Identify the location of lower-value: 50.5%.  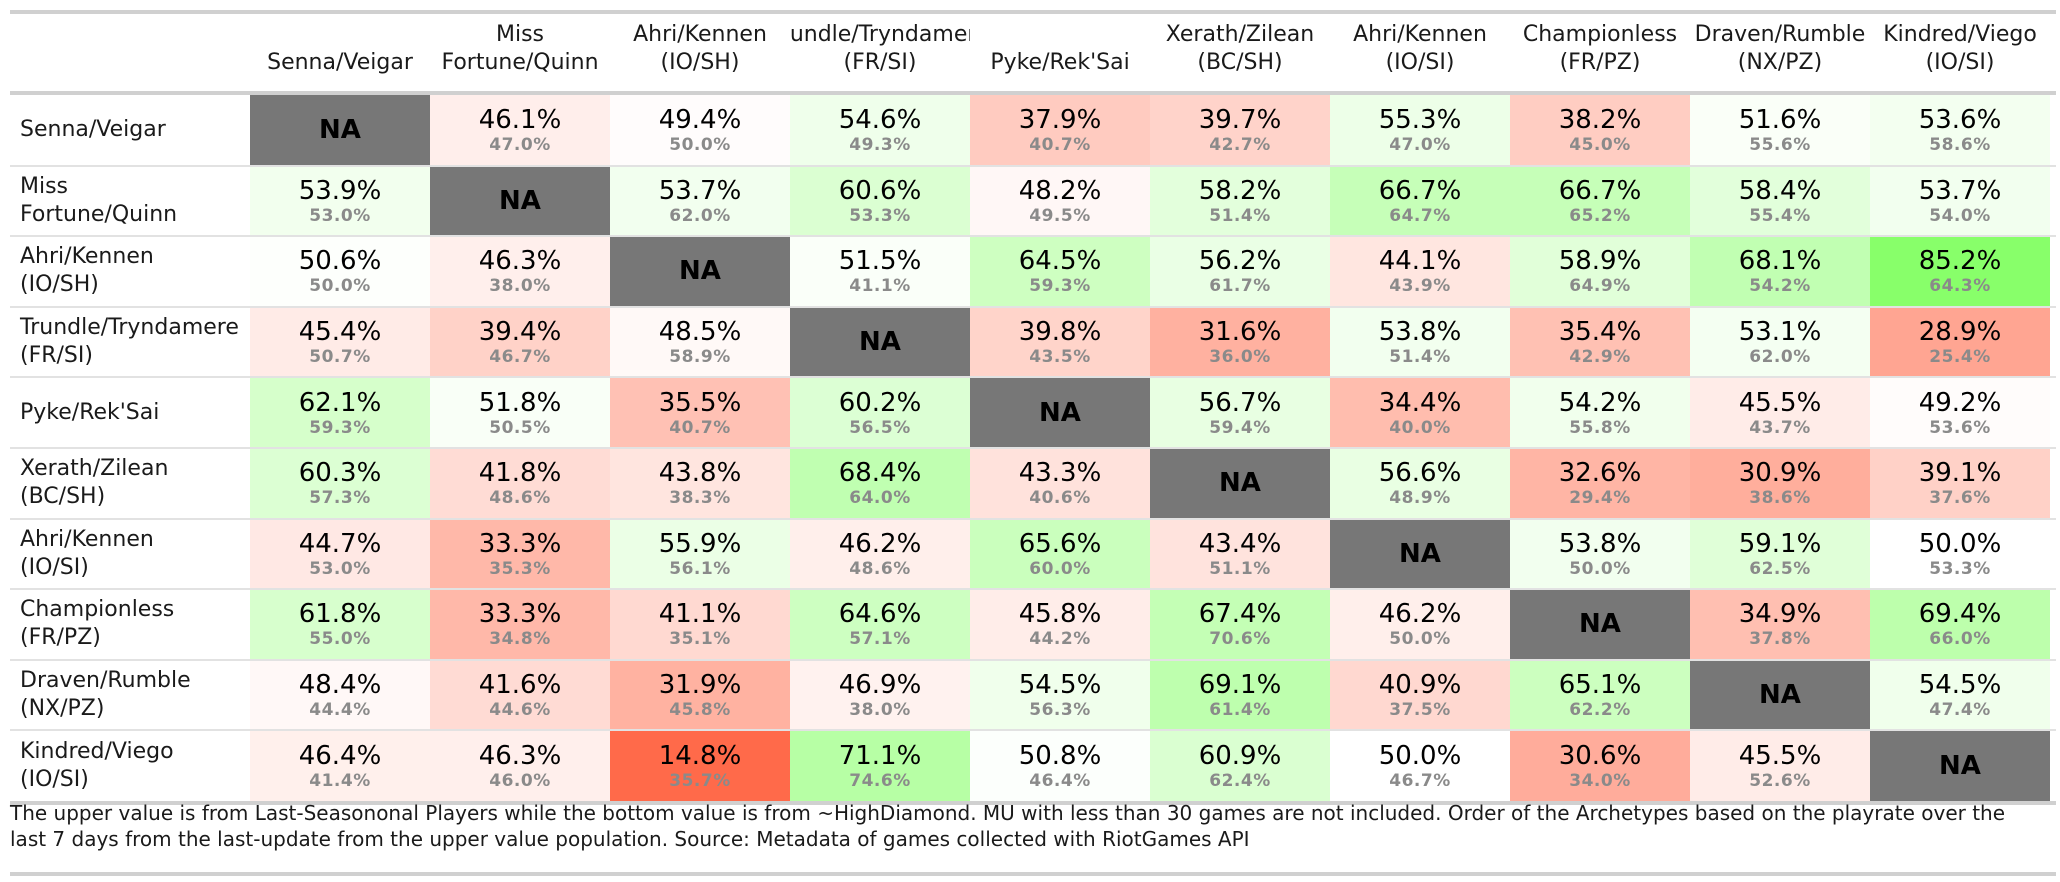
(520, 427).